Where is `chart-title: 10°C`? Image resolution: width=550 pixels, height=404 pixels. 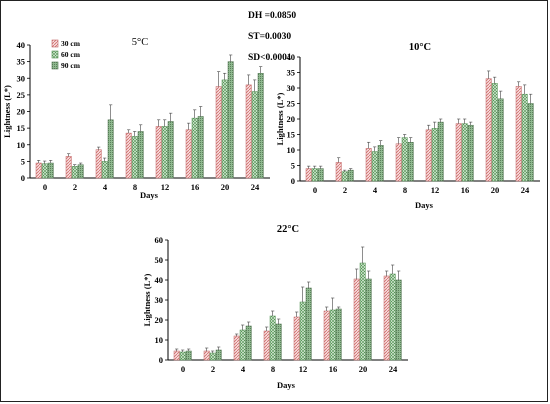
chart-title: 10°C is located at coordinates (420, 47).